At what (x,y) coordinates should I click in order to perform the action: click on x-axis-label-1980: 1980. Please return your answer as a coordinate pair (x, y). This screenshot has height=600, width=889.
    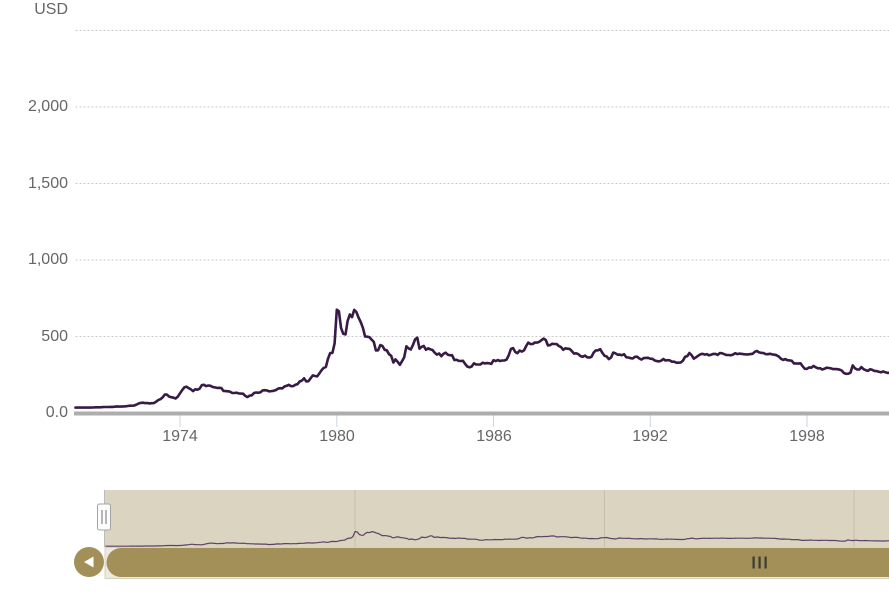
    Looking at the image, I should click on (337, 436).